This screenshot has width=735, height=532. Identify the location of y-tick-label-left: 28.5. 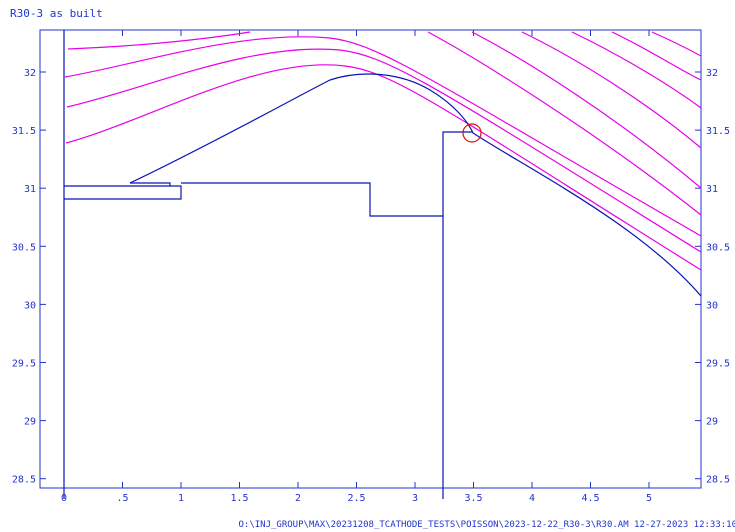
(24, 480).